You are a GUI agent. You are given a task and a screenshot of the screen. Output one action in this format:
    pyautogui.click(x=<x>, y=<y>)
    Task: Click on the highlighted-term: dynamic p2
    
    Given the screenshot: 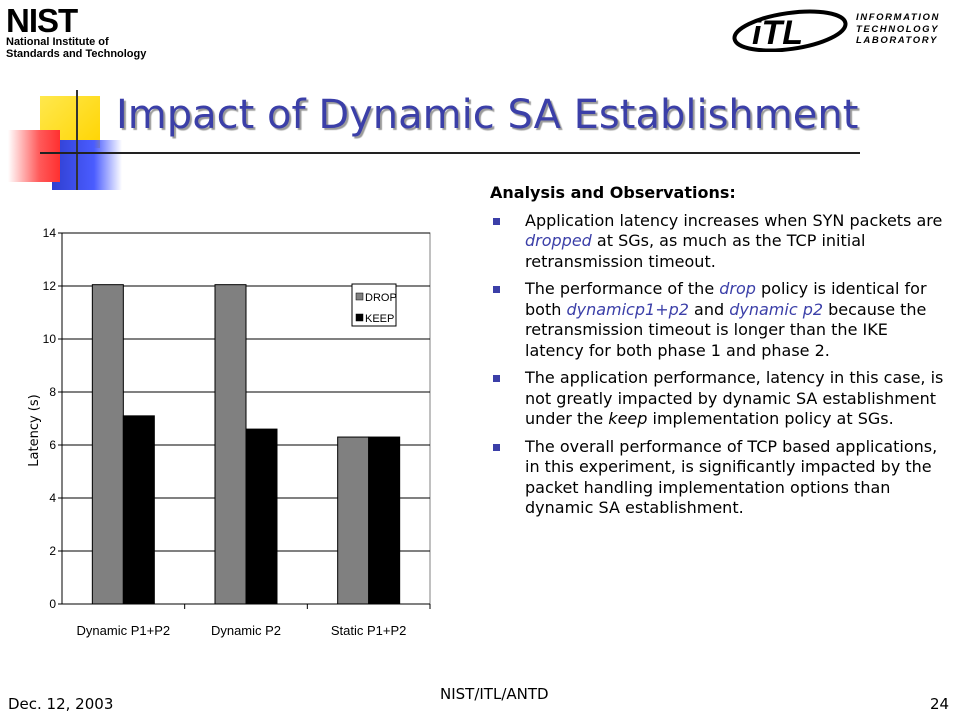 What is the action you would take?
    pyautogui.click(x=776, y=309)
    